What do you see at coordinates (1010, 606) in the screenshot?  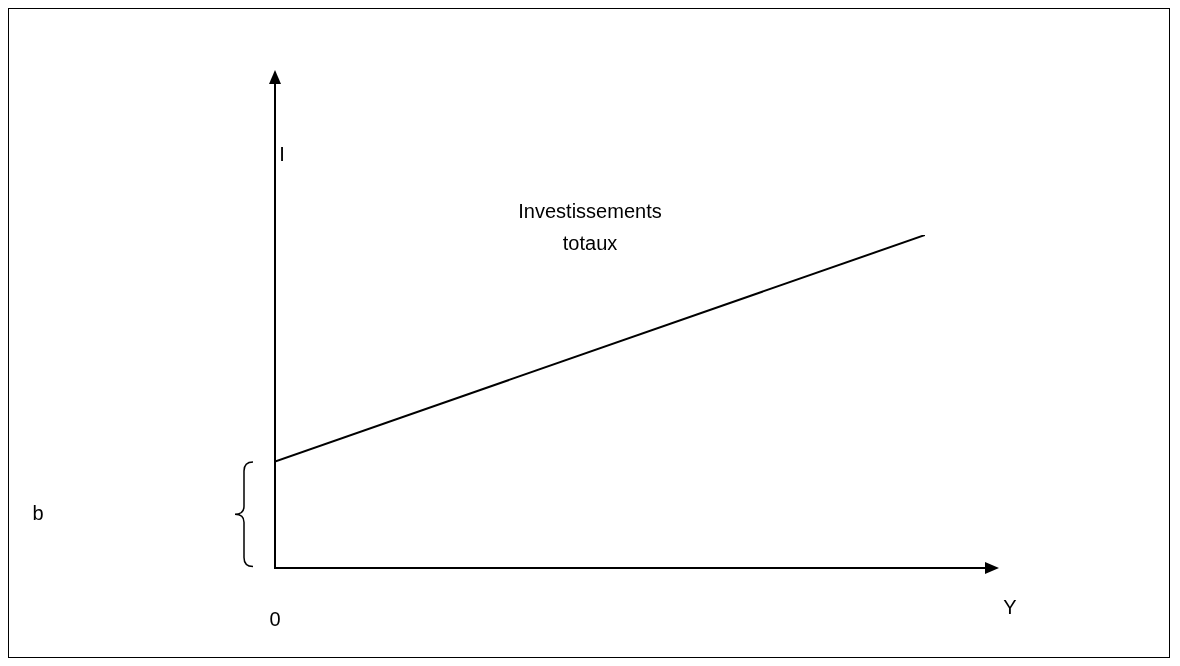 I see `x-axis-title: Y` at bounding box center [1010, 606].